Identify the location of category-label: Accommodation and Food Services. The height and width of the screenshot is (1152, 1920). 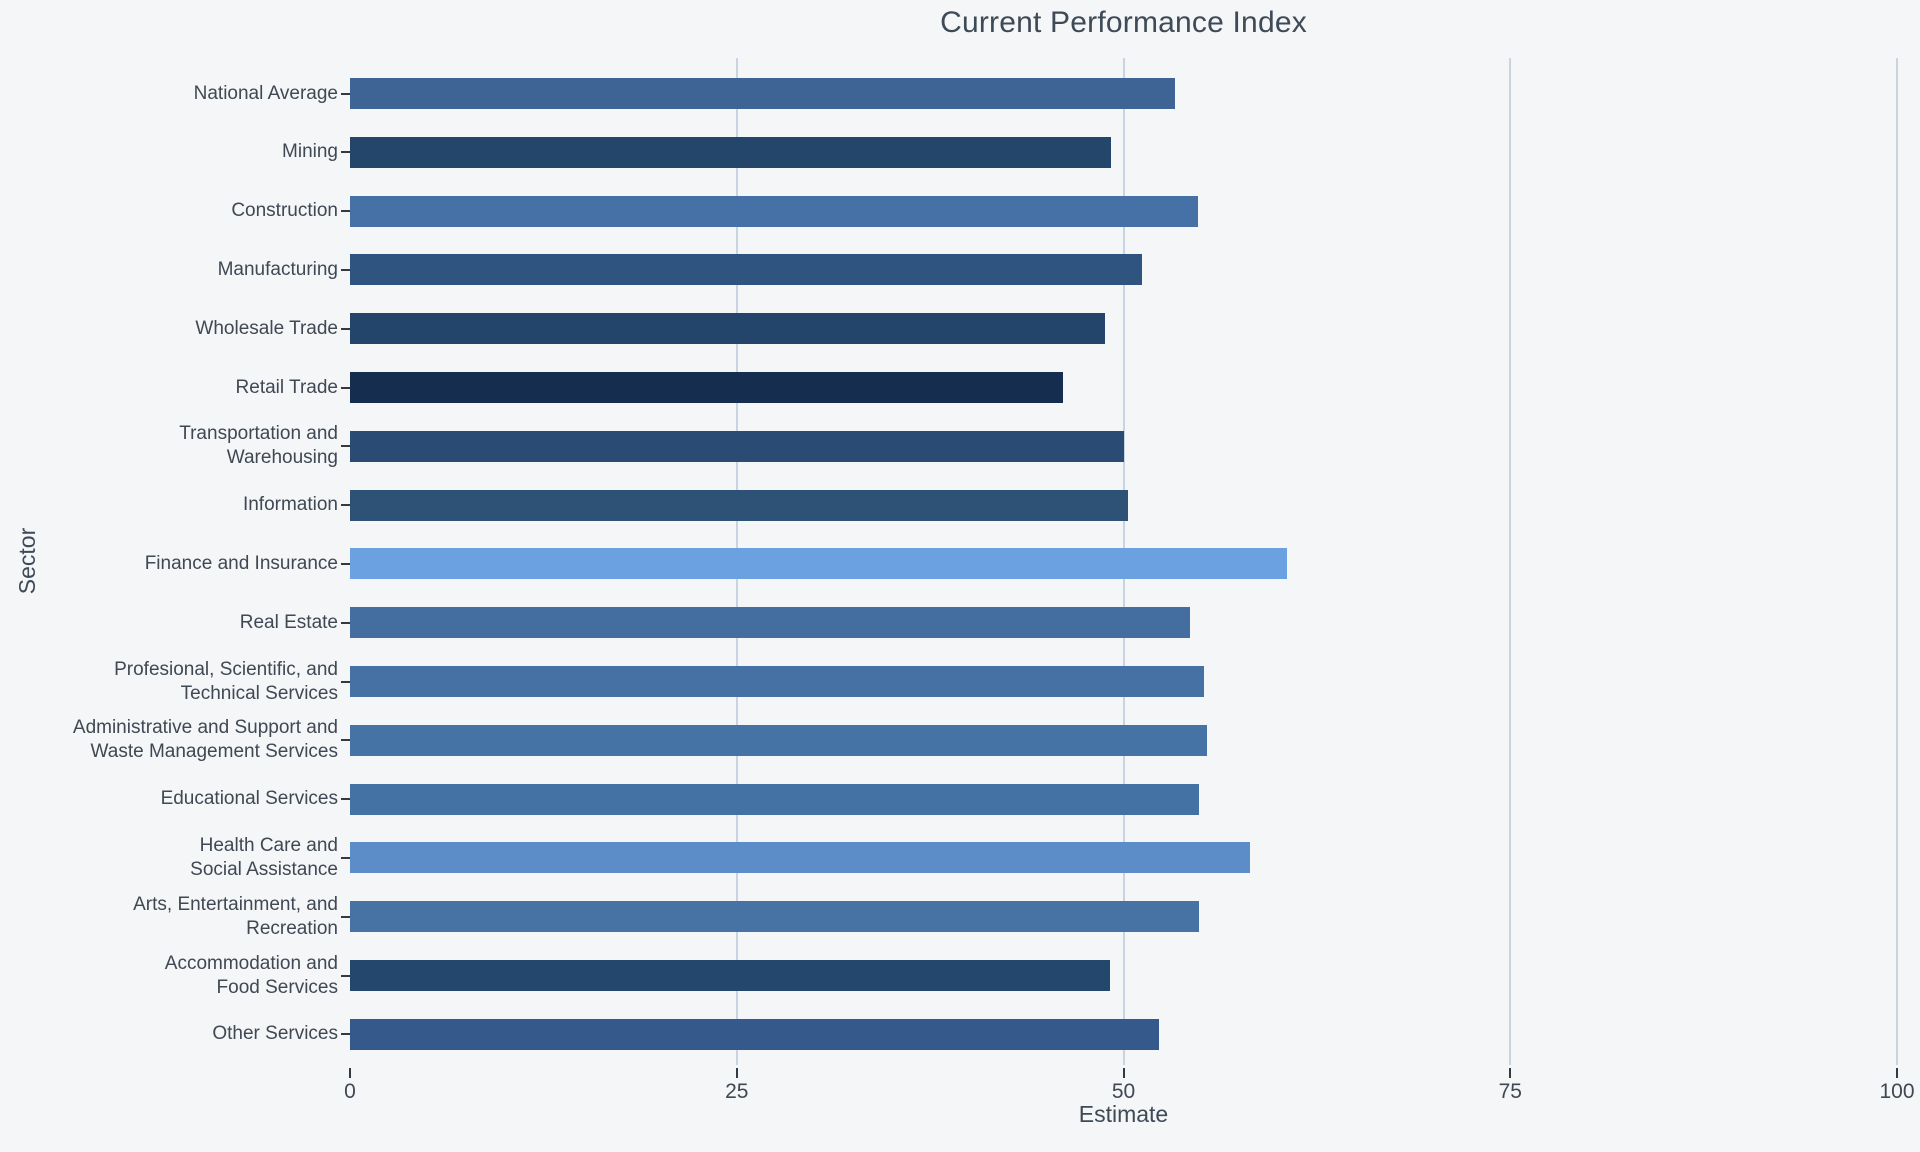
(251, 975).